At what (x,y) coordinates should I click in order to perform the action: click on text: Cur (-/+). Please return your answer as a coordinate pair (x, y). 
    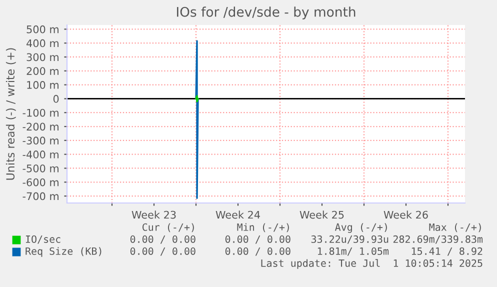
    Looking at the image, I should click on (168, 227).